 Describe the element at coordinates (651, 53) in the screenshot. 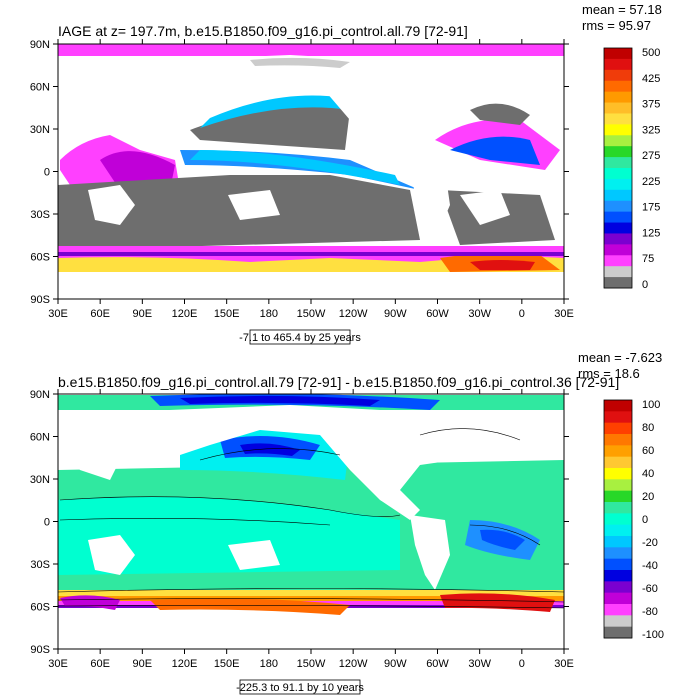

I see `colorbar-label: 500` at that location.